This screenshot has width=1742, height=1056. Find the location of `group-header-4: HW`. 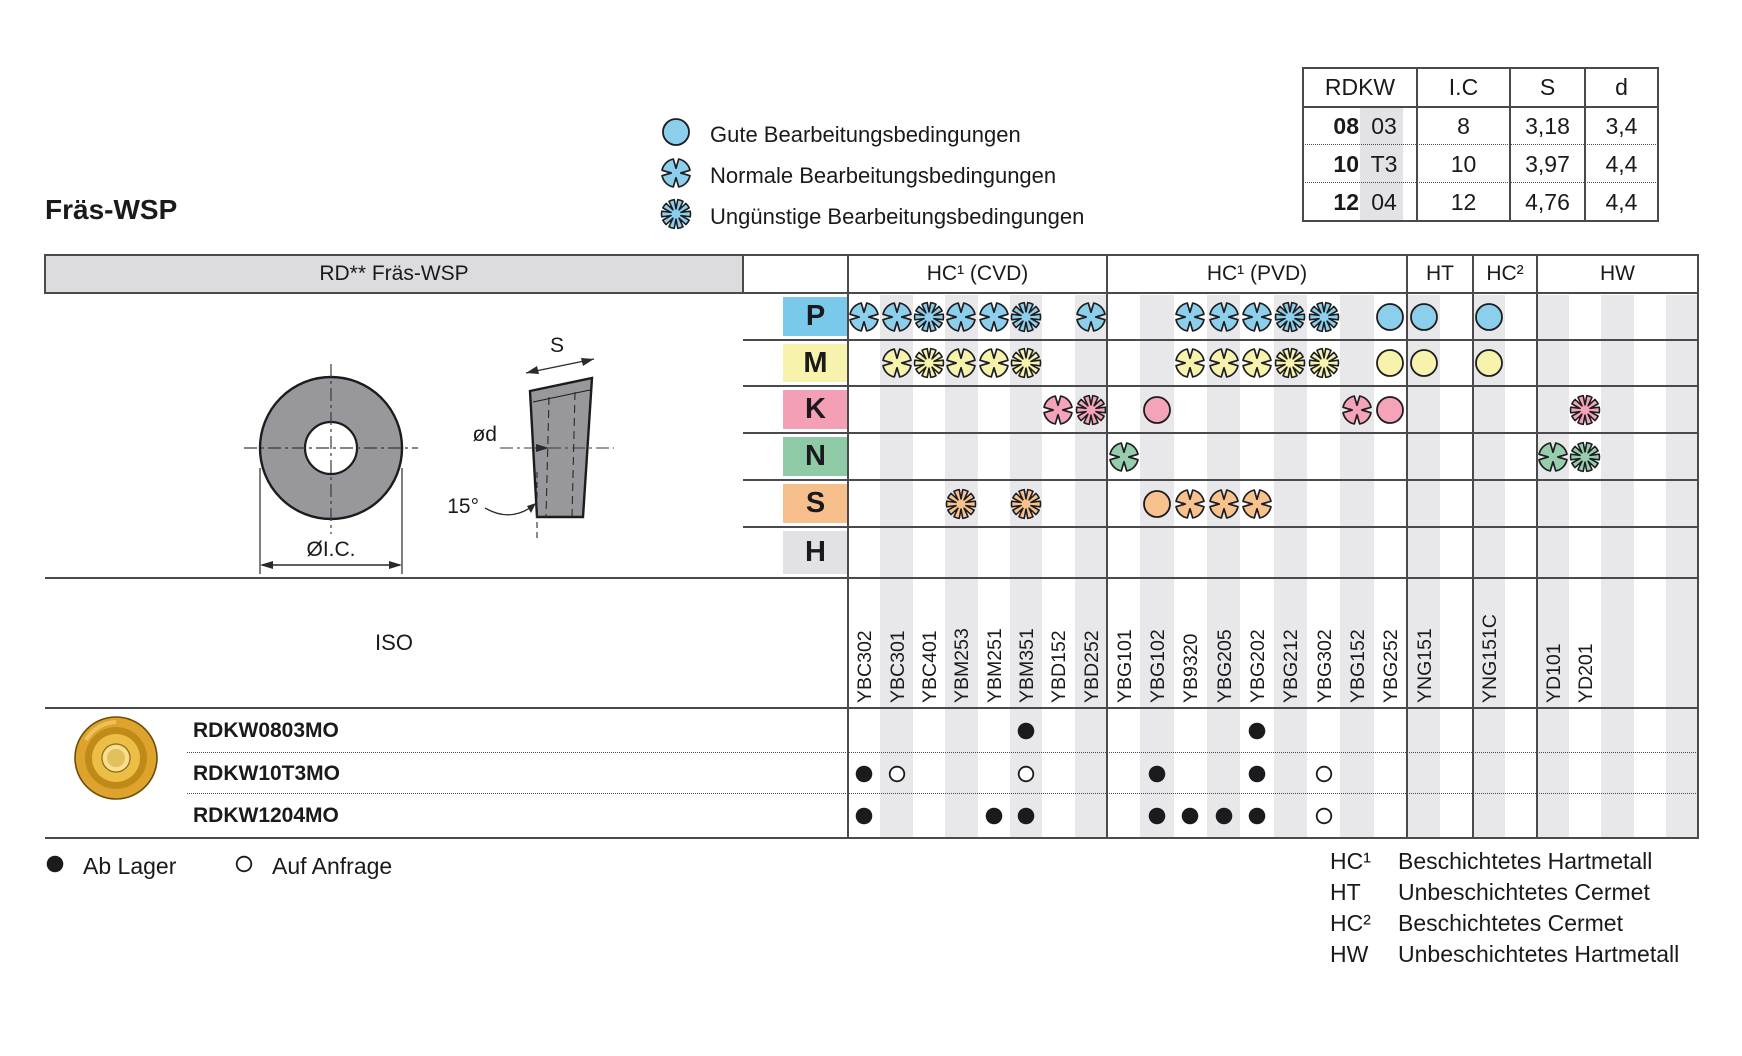

group-header-4: HW is located at coordinates (1617, 273).